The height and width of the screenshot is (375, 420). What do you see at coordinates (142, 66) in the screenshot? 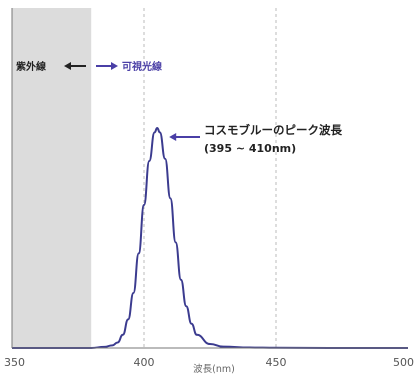
I see `visible-label: 可視光線` at bounding box center [142, 66].